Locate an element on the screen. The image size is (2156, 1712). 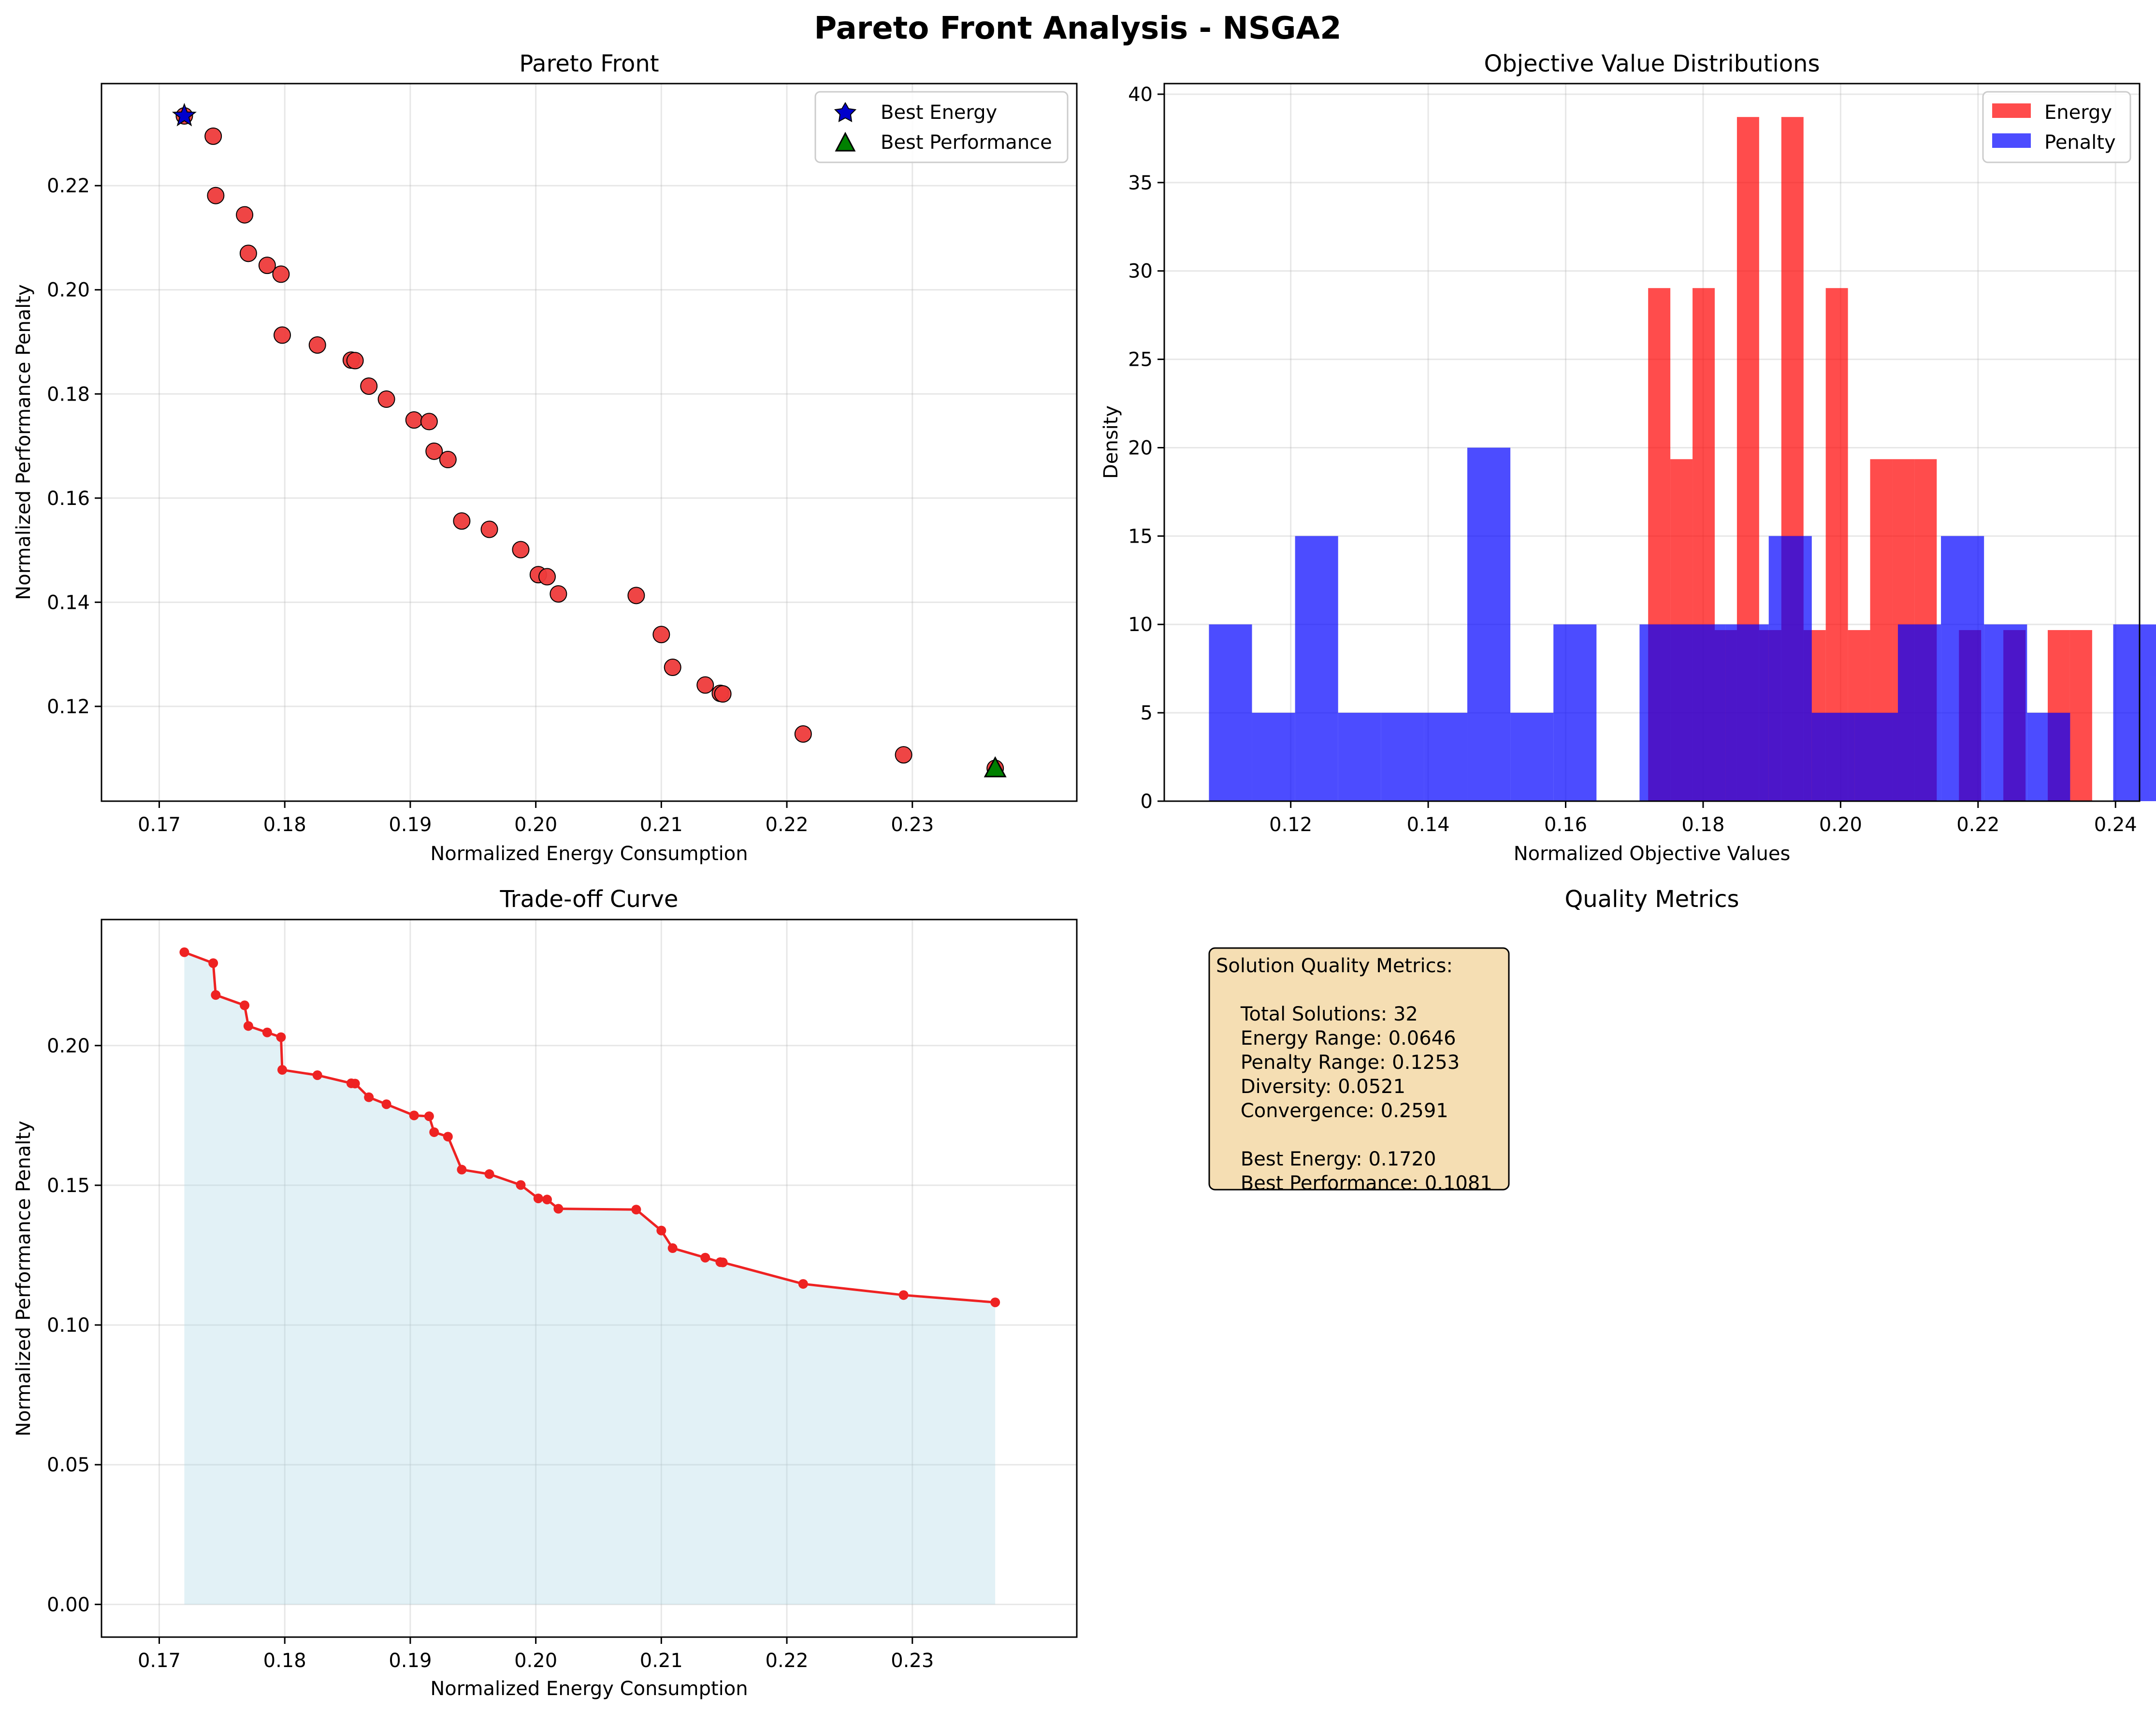
tradeoff-y-axis-label: Normalized Performance Penalty is located at coordinates (24, 1279).